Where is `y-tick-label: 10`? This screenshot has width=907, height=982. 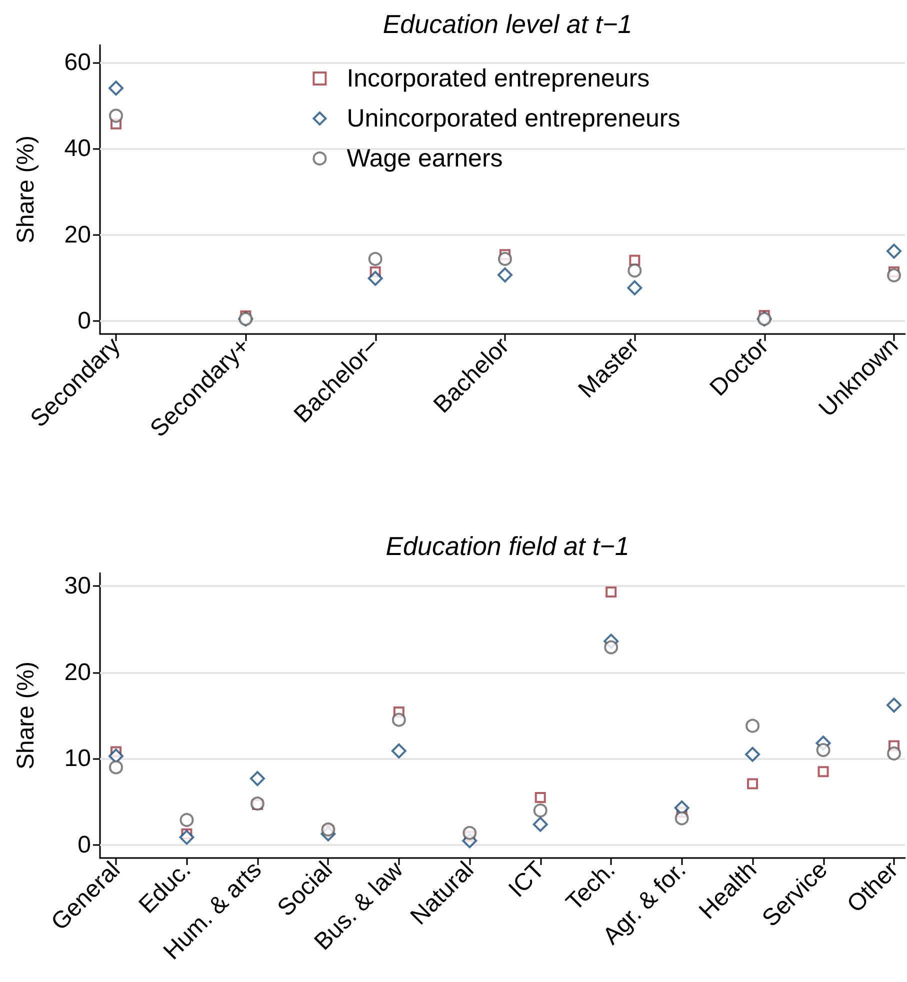 y-tick-label: 10 is located at coordinates (77, 758).